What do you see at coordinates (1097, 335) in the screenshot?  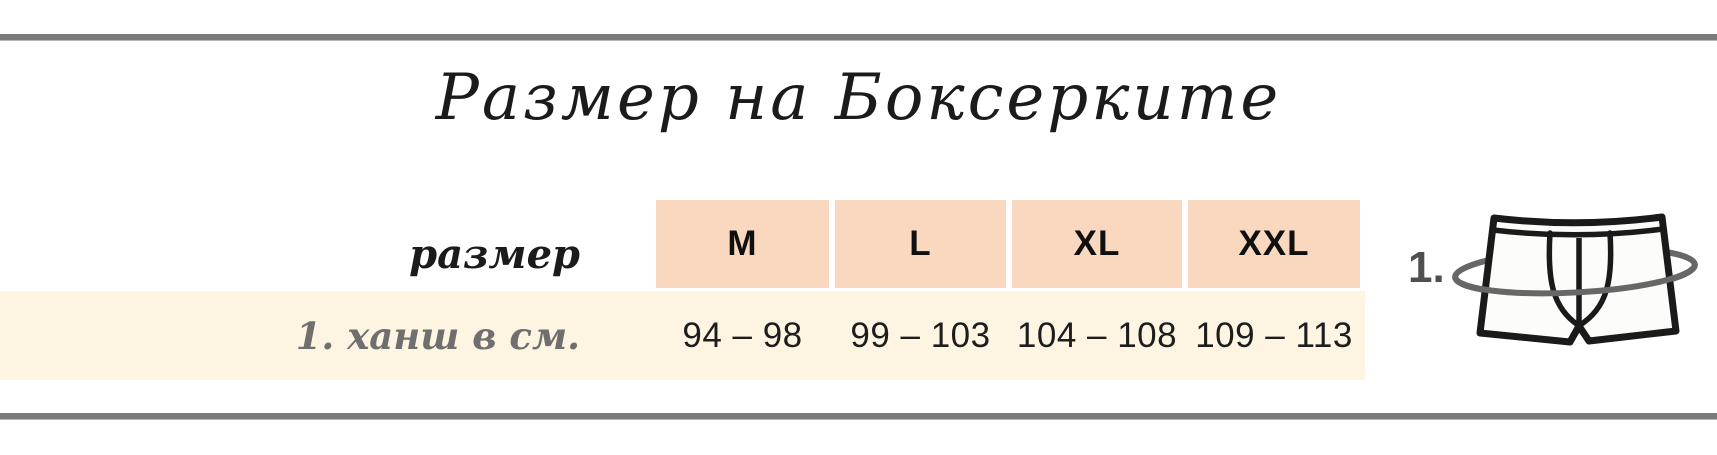 I see `size-value-xl: 104 – 108` at bounding box center [1097, 335].